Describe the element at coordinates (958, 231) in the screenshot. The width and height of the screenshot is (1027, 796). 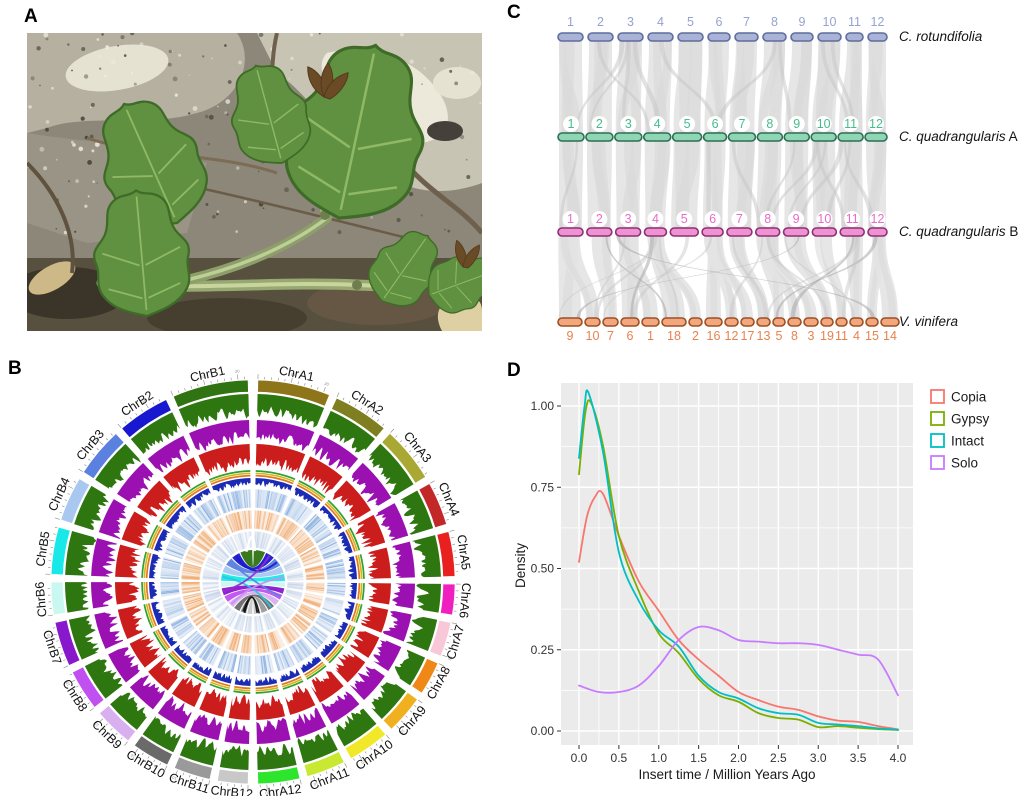
I see `species-label: C. quadrangularis B` at that location.